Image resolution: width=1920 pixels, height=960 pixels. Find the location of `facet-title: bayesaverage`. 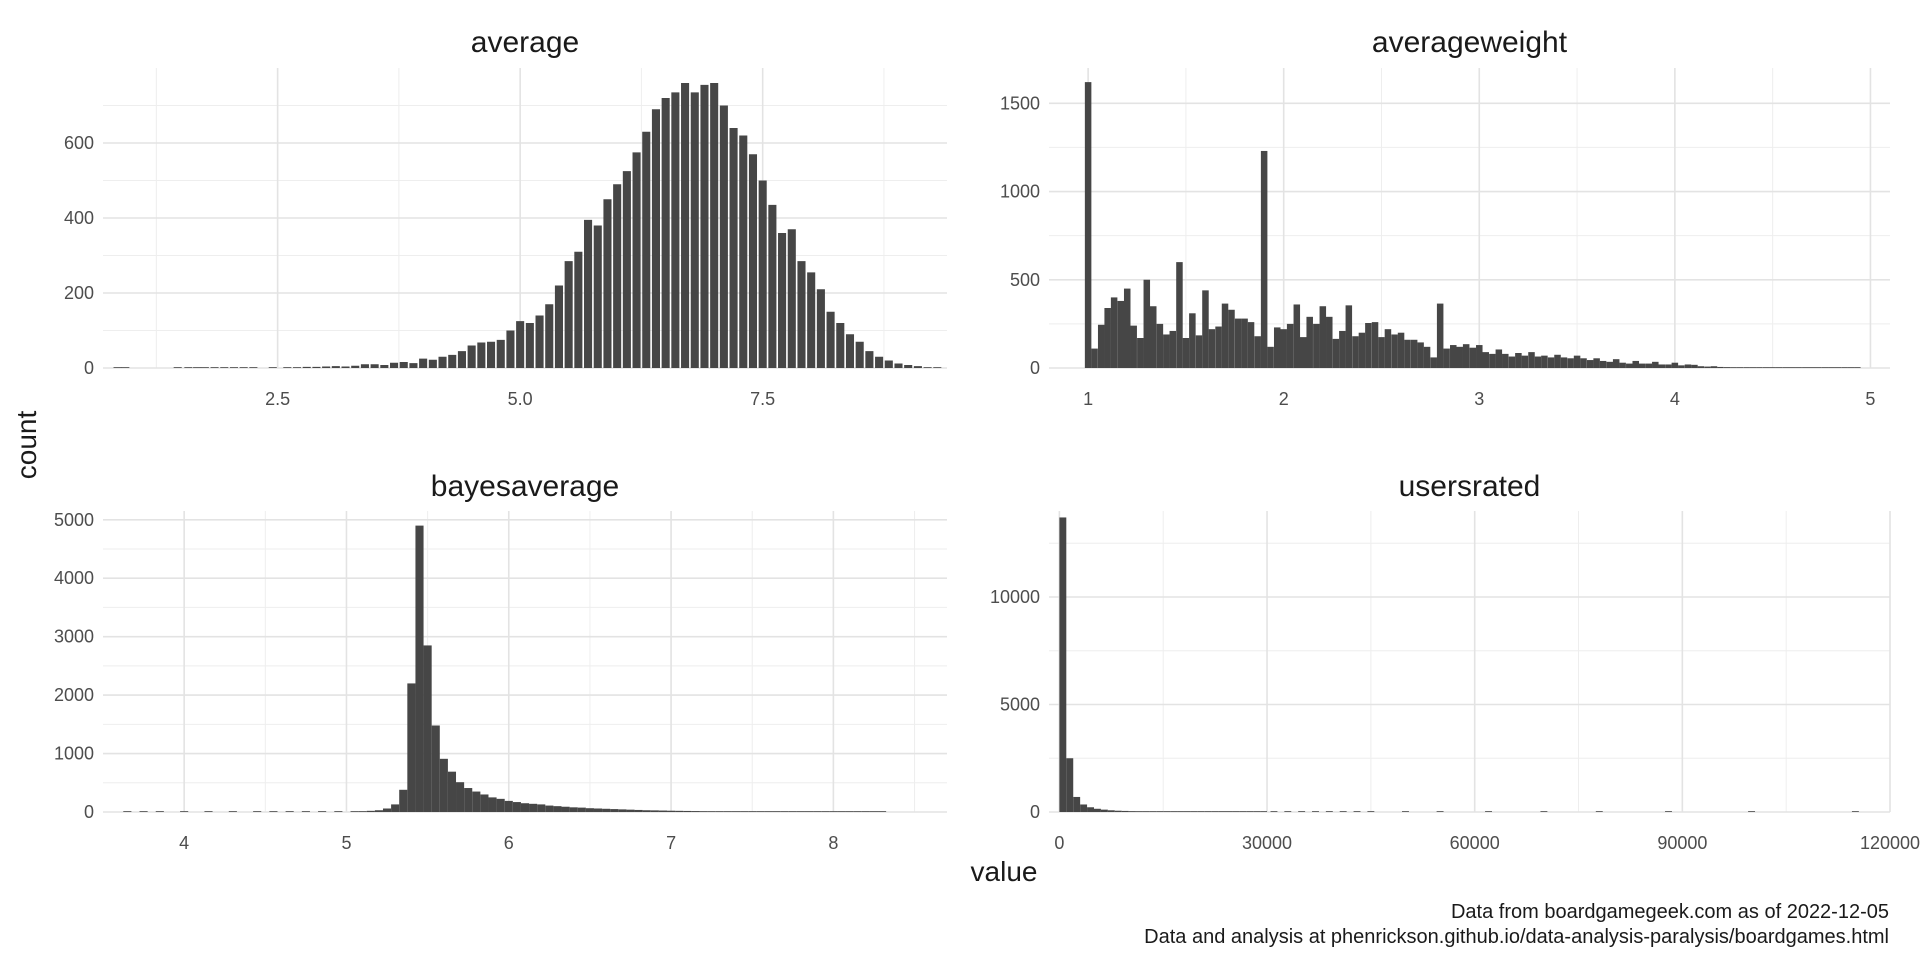

facet-title: bayesaverage is located at coordinates (525, 486).